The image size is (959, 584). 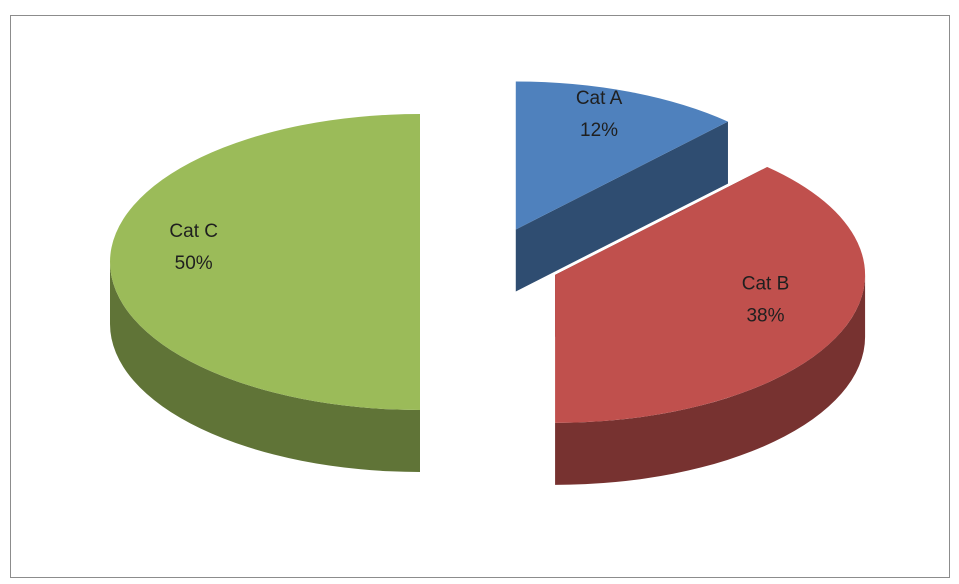 What do you see at coordinates (599, 130) in the screenshot?
I see `data-label-value: 12%` at bounding box center [599, 130].